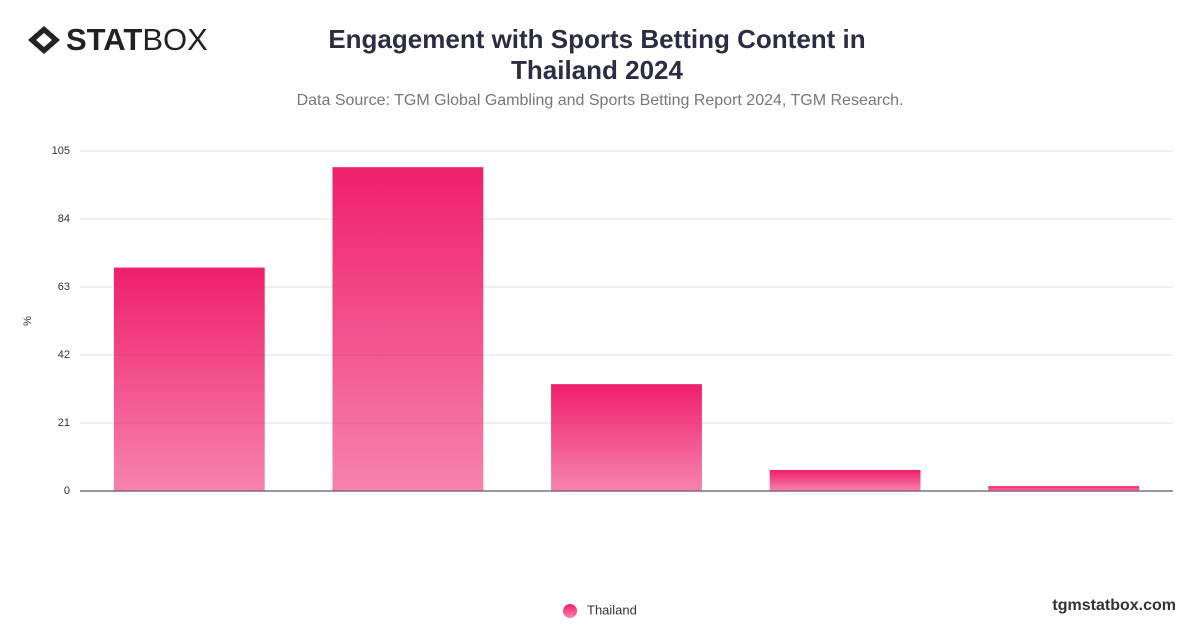  What do you see at coordinates (64, 355) in the screenshot?
I see `y-tick-label: 42` at bounding box center [64, 355].